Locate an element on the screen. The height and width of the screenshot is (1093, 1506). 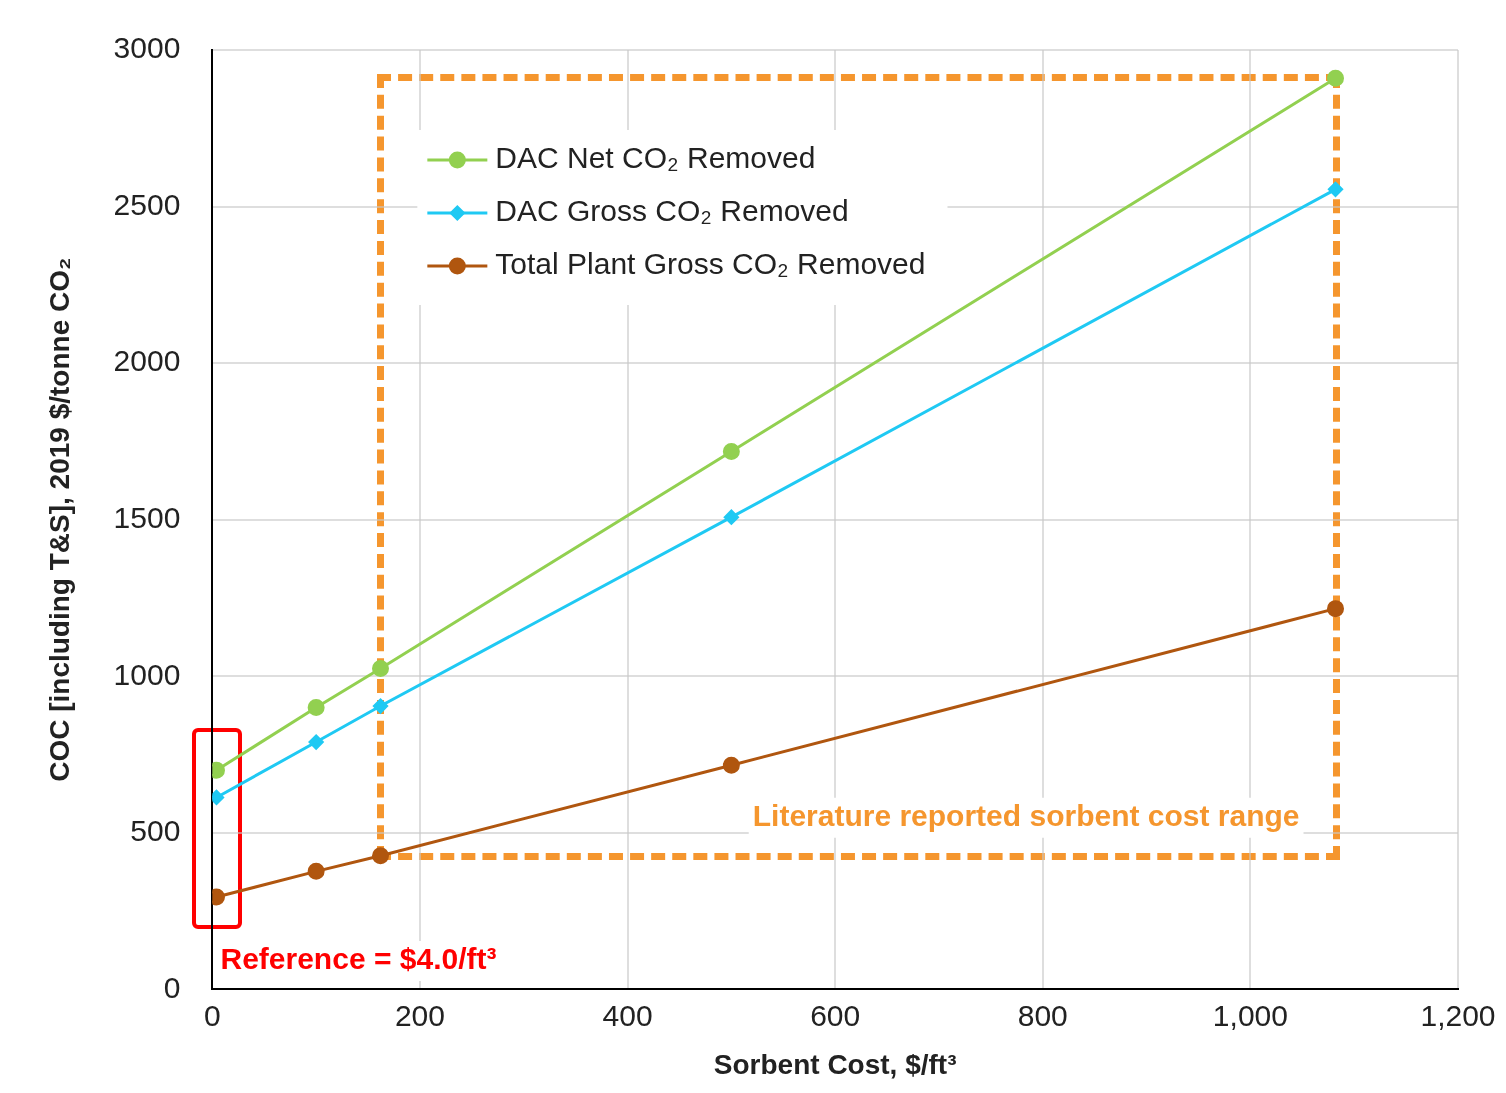
x-tick-label: 200 is located at coordinates (419, 1015).